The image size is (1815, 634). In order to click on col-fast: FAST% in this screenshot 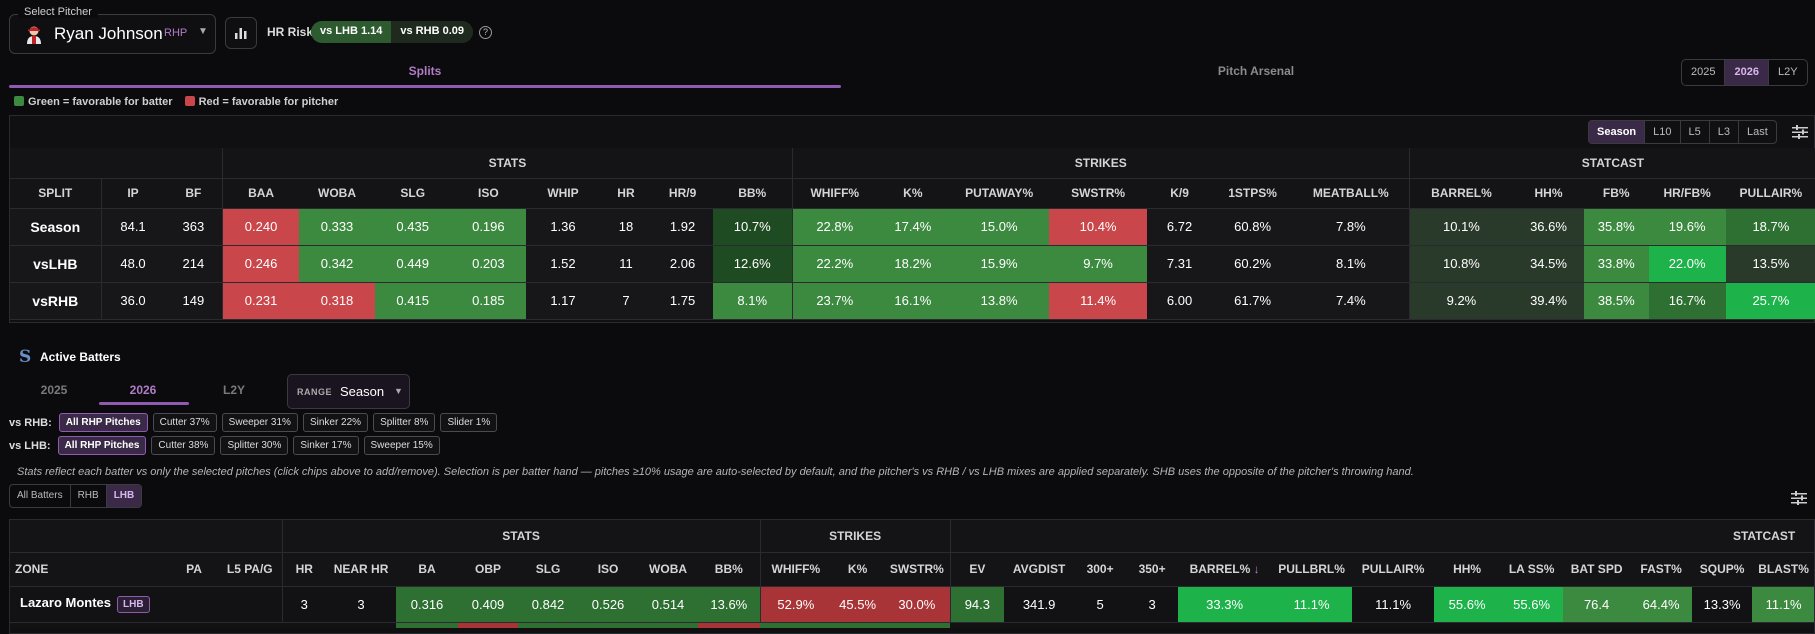, I will do `click(1661, 569)`.